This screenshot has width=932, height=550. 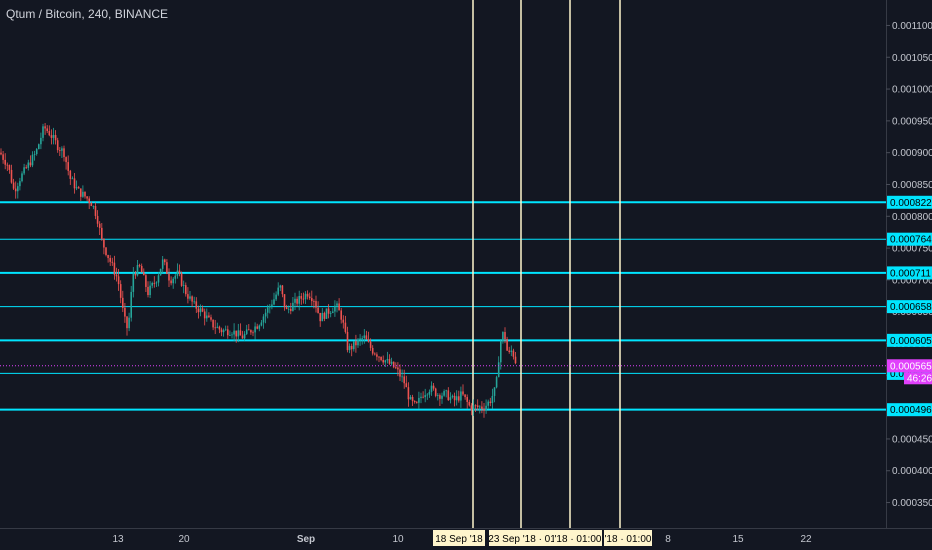 I want to click on level-price-tag-label: 0.000658, so click(x=911, y=307).